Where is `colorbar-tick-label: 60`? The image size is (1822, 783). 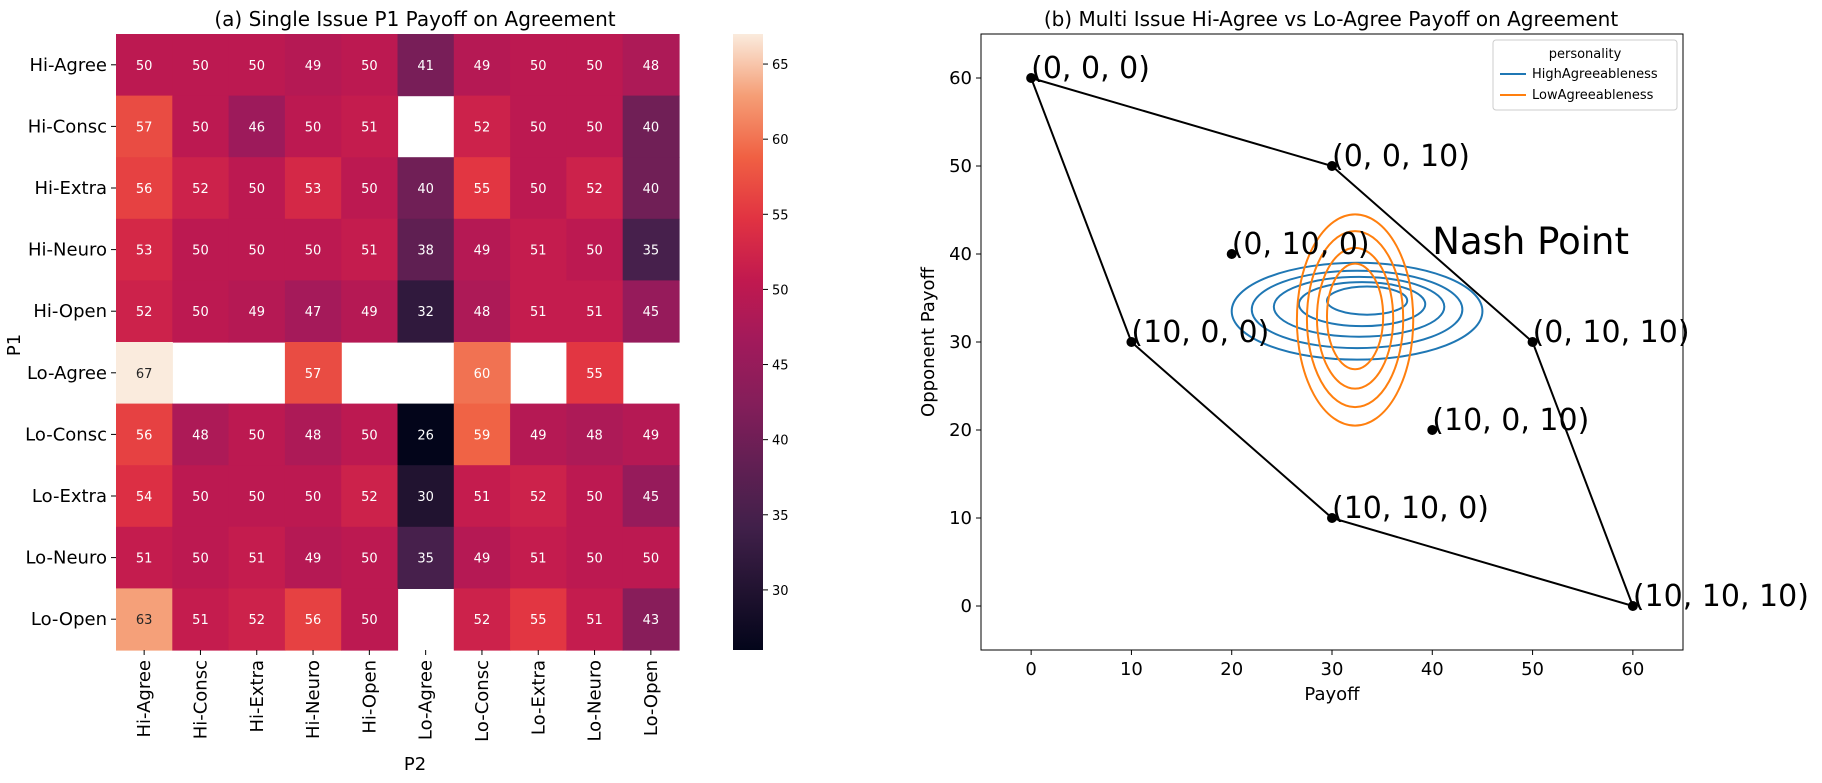
colorbar-tick-label: 60 is located at coordinates (780, 140).